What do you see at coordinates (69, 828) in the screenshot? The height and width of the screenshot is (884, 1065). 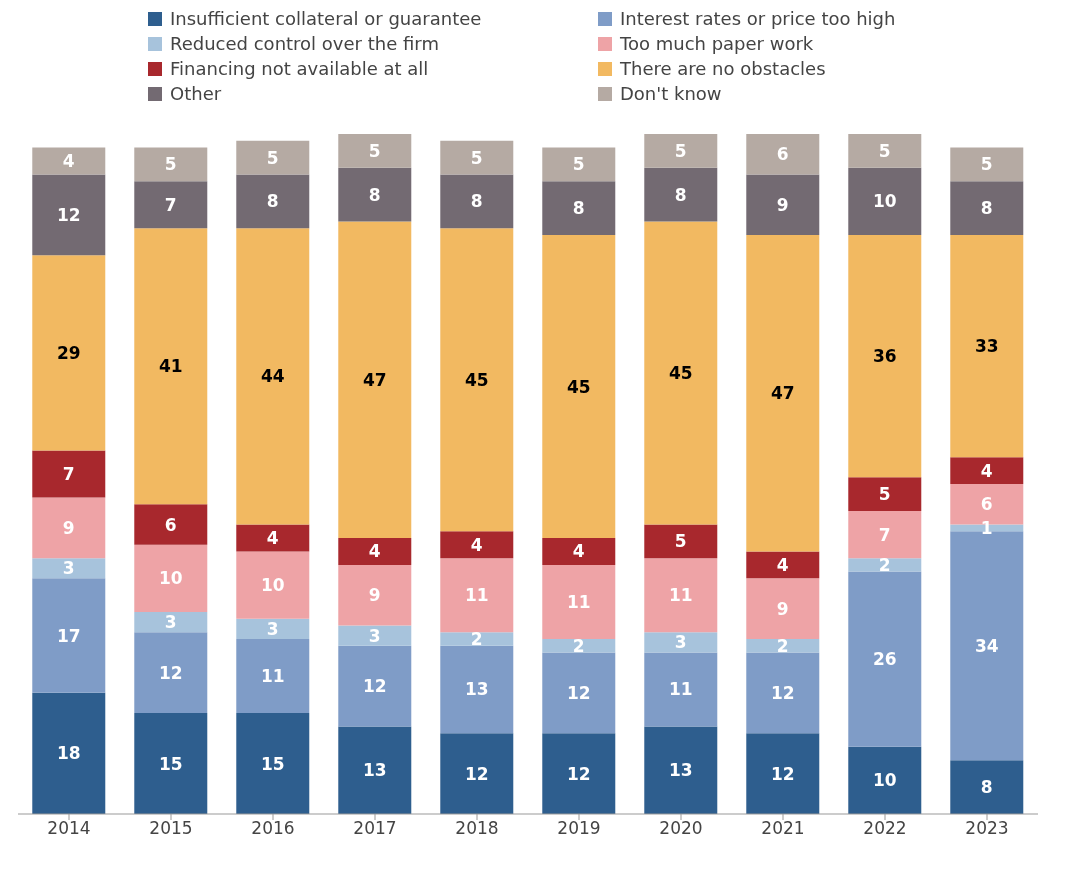 I see `x-tick-label: 2014` at bounding box center [69, 828].